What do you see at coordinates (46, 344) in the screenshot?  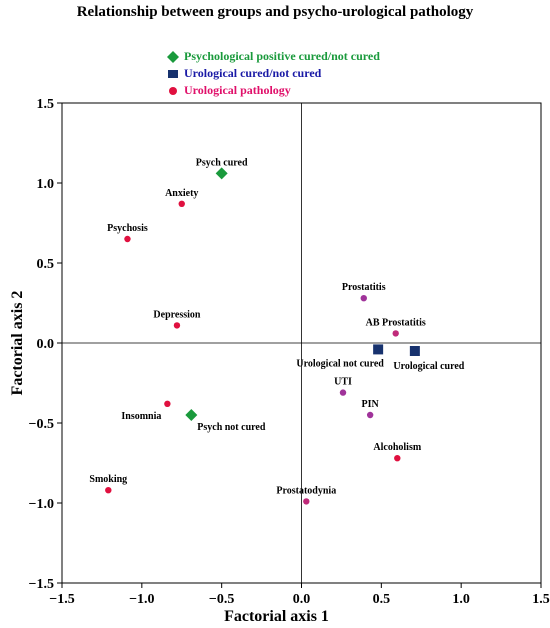 I see `y-tick-label: 0.0` at bounding box center [46, 344].